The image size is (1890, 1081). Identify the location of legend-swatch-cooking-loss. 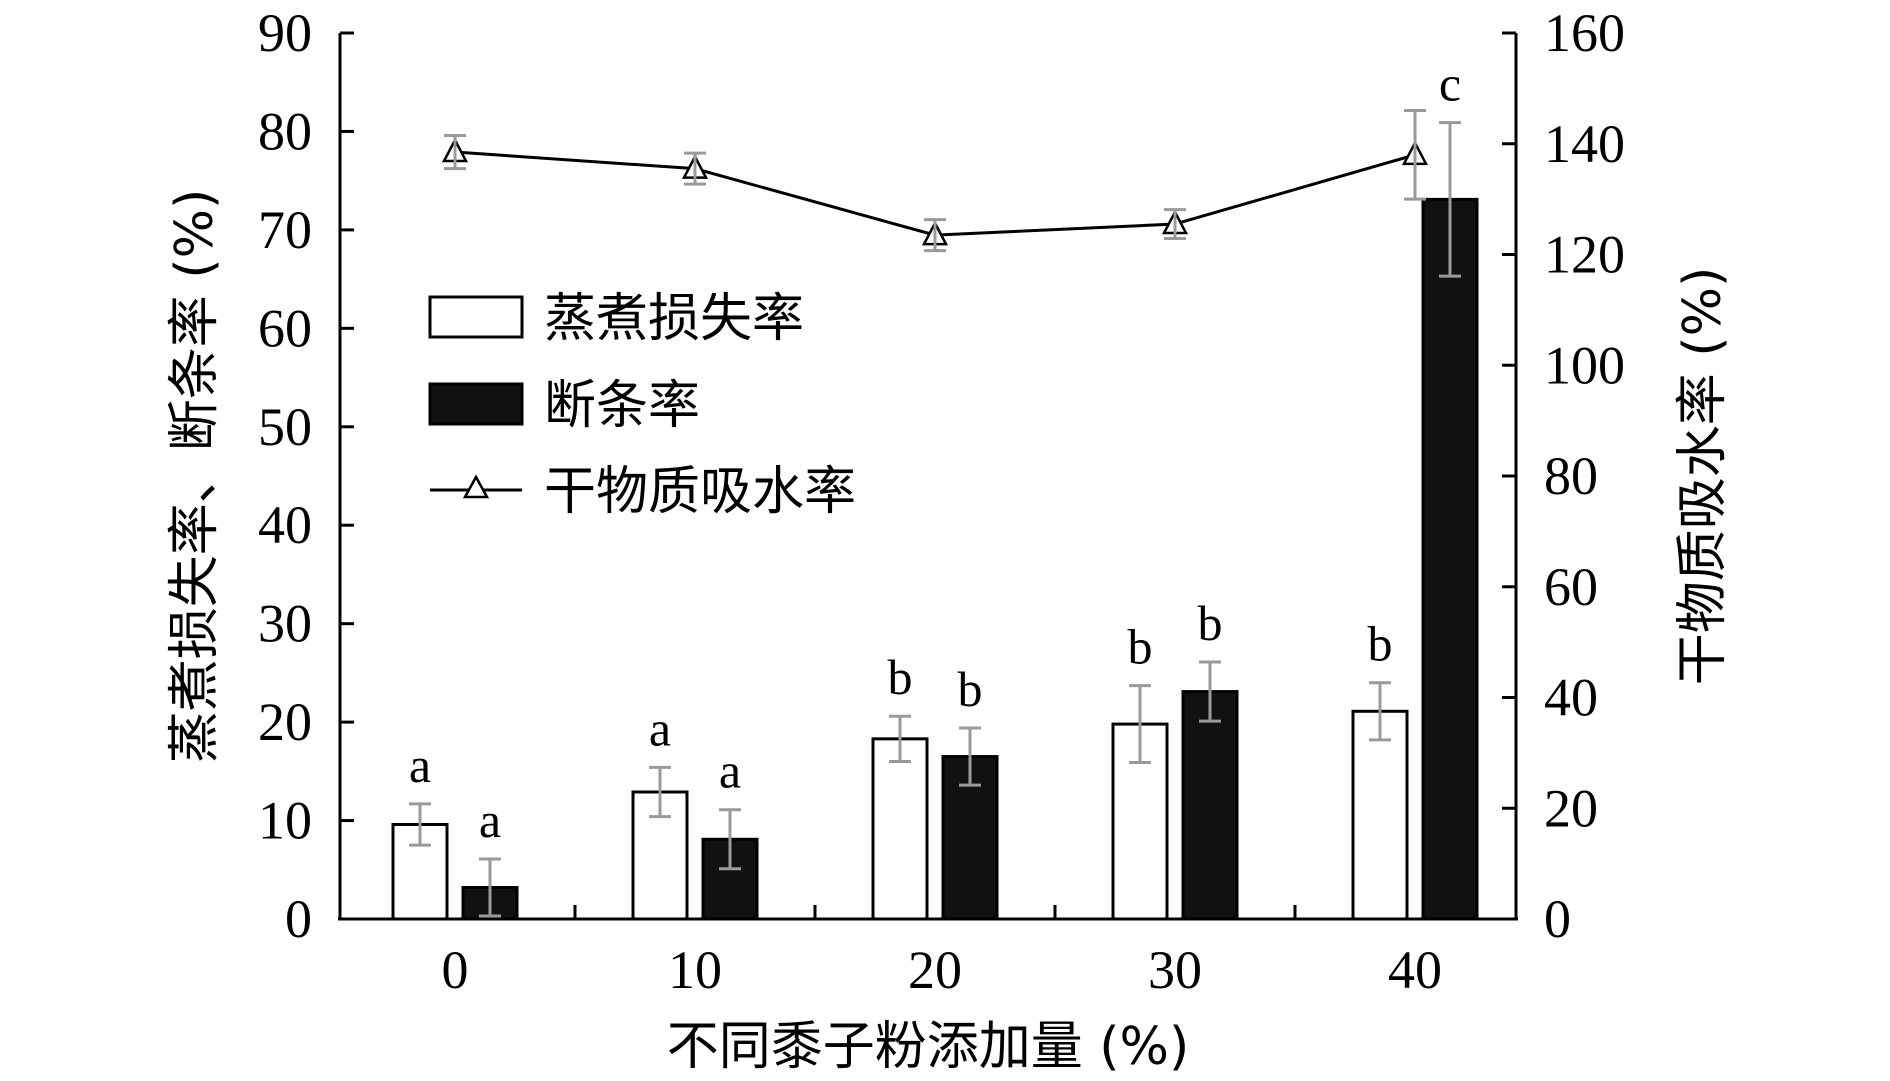
(476, 317).